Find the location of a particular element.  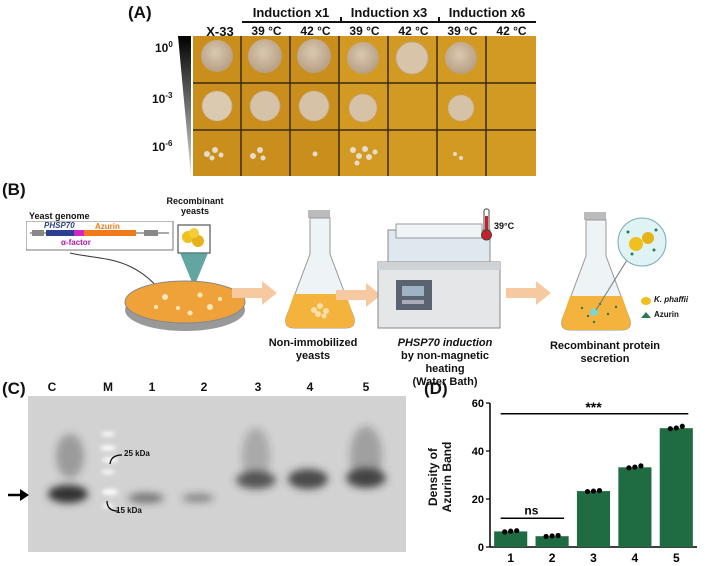

y-tick-label: 60 is located at coordinates (478, 404).